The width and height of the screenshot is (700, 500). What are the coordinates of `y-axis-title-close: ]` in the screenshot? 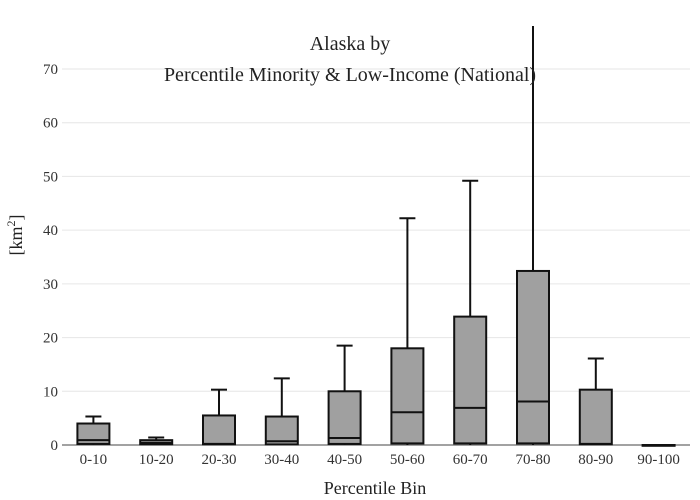 It's located at (16, 218).